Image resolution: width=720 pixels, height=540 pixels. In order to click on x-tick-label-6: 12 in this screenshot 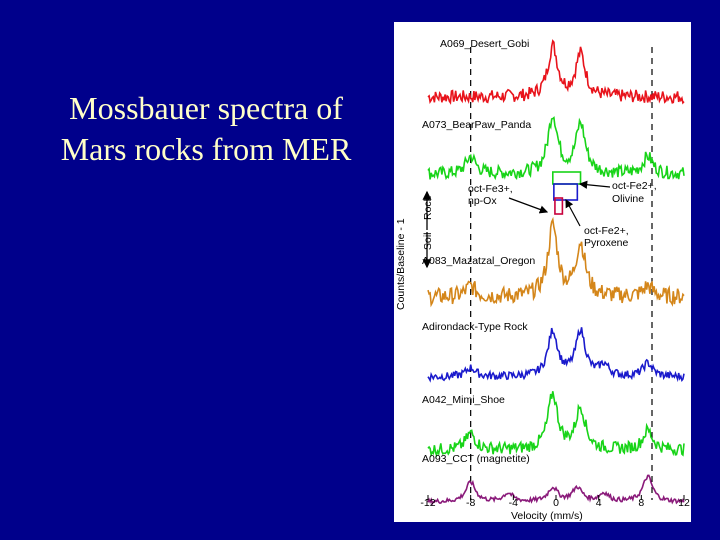, I will do `click(684, 503)`.